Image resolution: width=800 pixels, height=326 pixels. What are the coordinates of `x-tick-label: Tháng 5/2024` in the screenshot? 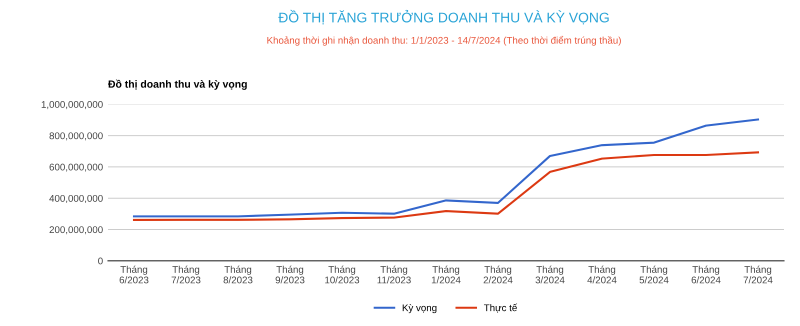 It's located at (654, 275).